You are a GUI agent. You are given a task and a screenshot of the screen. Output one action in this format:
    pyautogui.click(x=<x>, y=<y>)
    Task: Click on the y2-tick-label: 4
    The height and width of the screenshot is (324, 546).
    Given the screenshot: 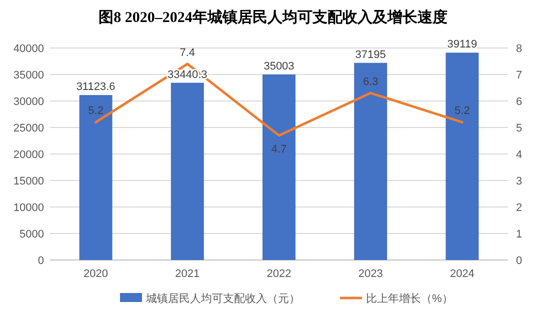 What is the action you would take?
    pyautogui.click(x=519, y=155)
    